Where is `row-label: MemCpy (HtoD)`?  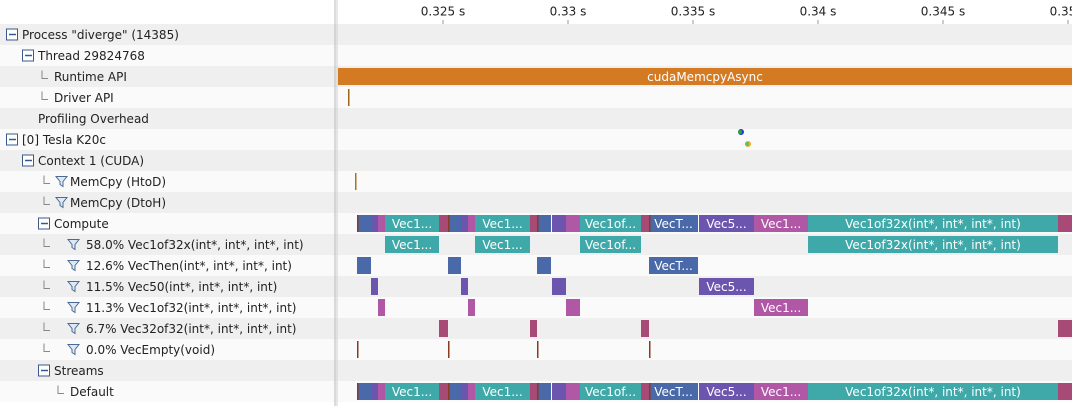
row-label: MemCpy (HtoD) is located at coordinates (118, 182).